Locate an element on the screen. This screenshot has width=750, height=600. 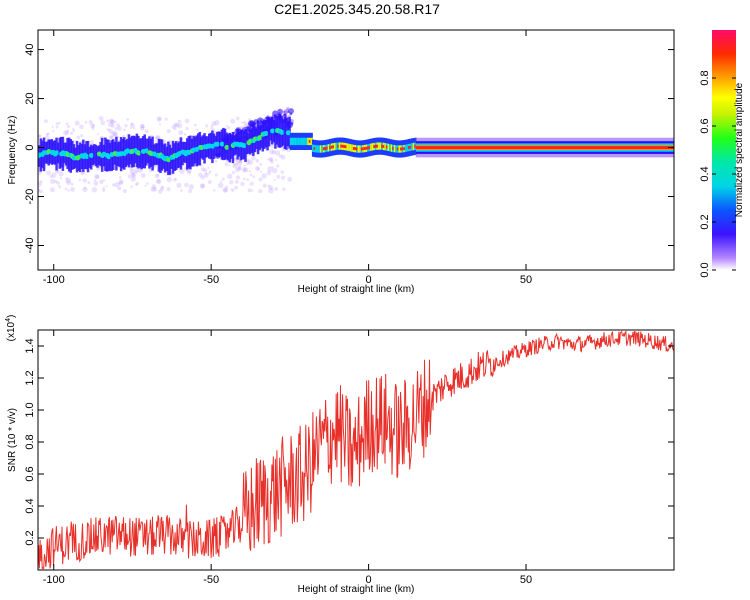
snr-xtick-label: -100 is located at coordinates (54, 580).